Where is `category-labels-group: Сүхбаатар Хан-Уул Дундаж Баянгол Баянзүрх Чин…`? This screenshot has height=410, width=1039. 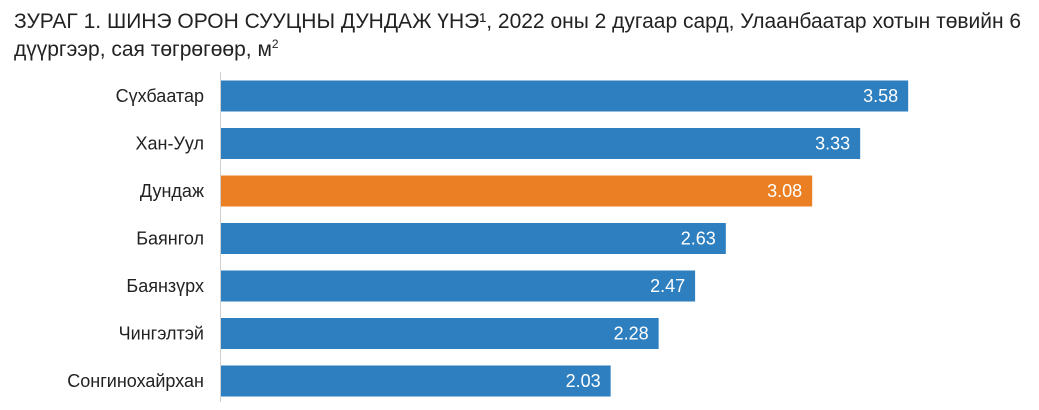 category-labels-group: Сүхбаатар Хан-Уул Дундаж Баянгол Баянзүрх Чин… is located at coordinates (135, 238).